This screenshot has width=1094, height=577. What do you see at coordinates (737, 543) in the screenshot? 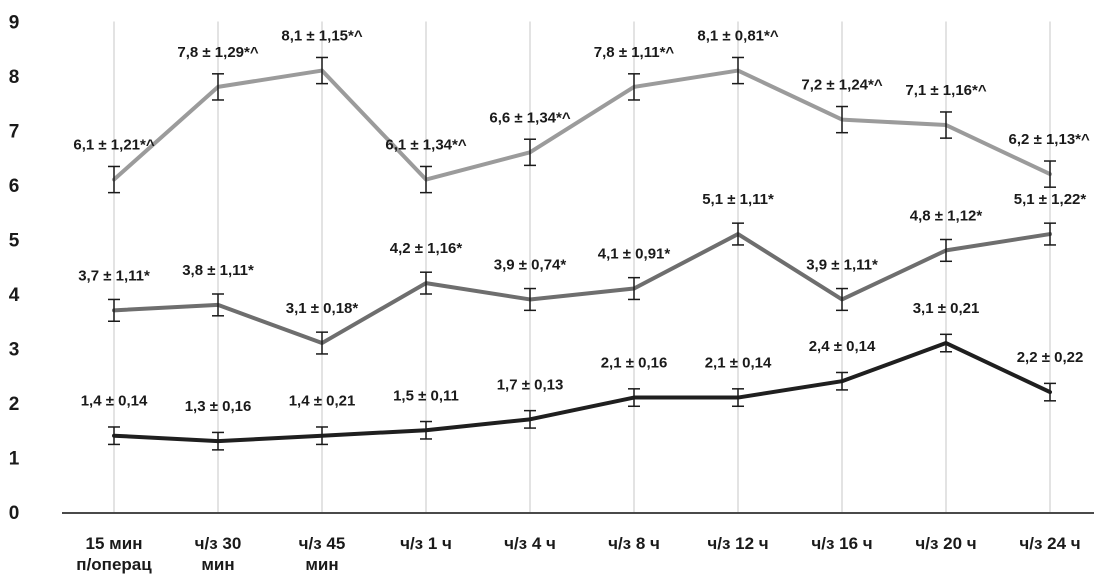
I see `x-tick-line: ч/з 12 ч` at bounding box center [737, 543].